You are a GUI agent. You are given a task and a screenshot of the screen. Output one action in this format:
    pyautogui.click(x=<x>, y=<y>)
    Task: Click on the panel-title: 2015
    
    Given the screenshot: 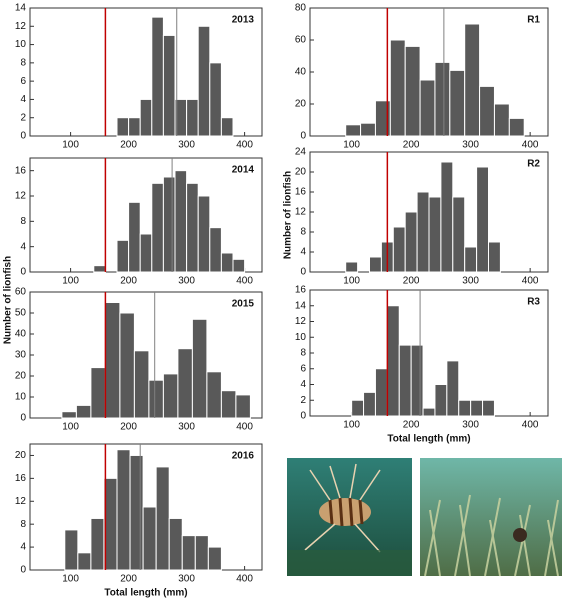 What is the action you would take?
    pyautogui.click(x=243, y=304)
    